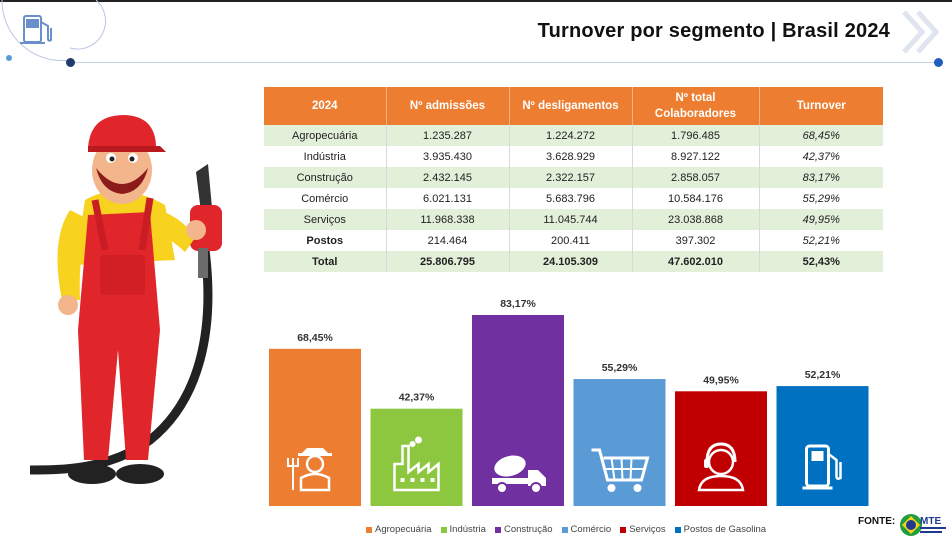  I want to click on table-cell: 52,43%, so click(821, 261).